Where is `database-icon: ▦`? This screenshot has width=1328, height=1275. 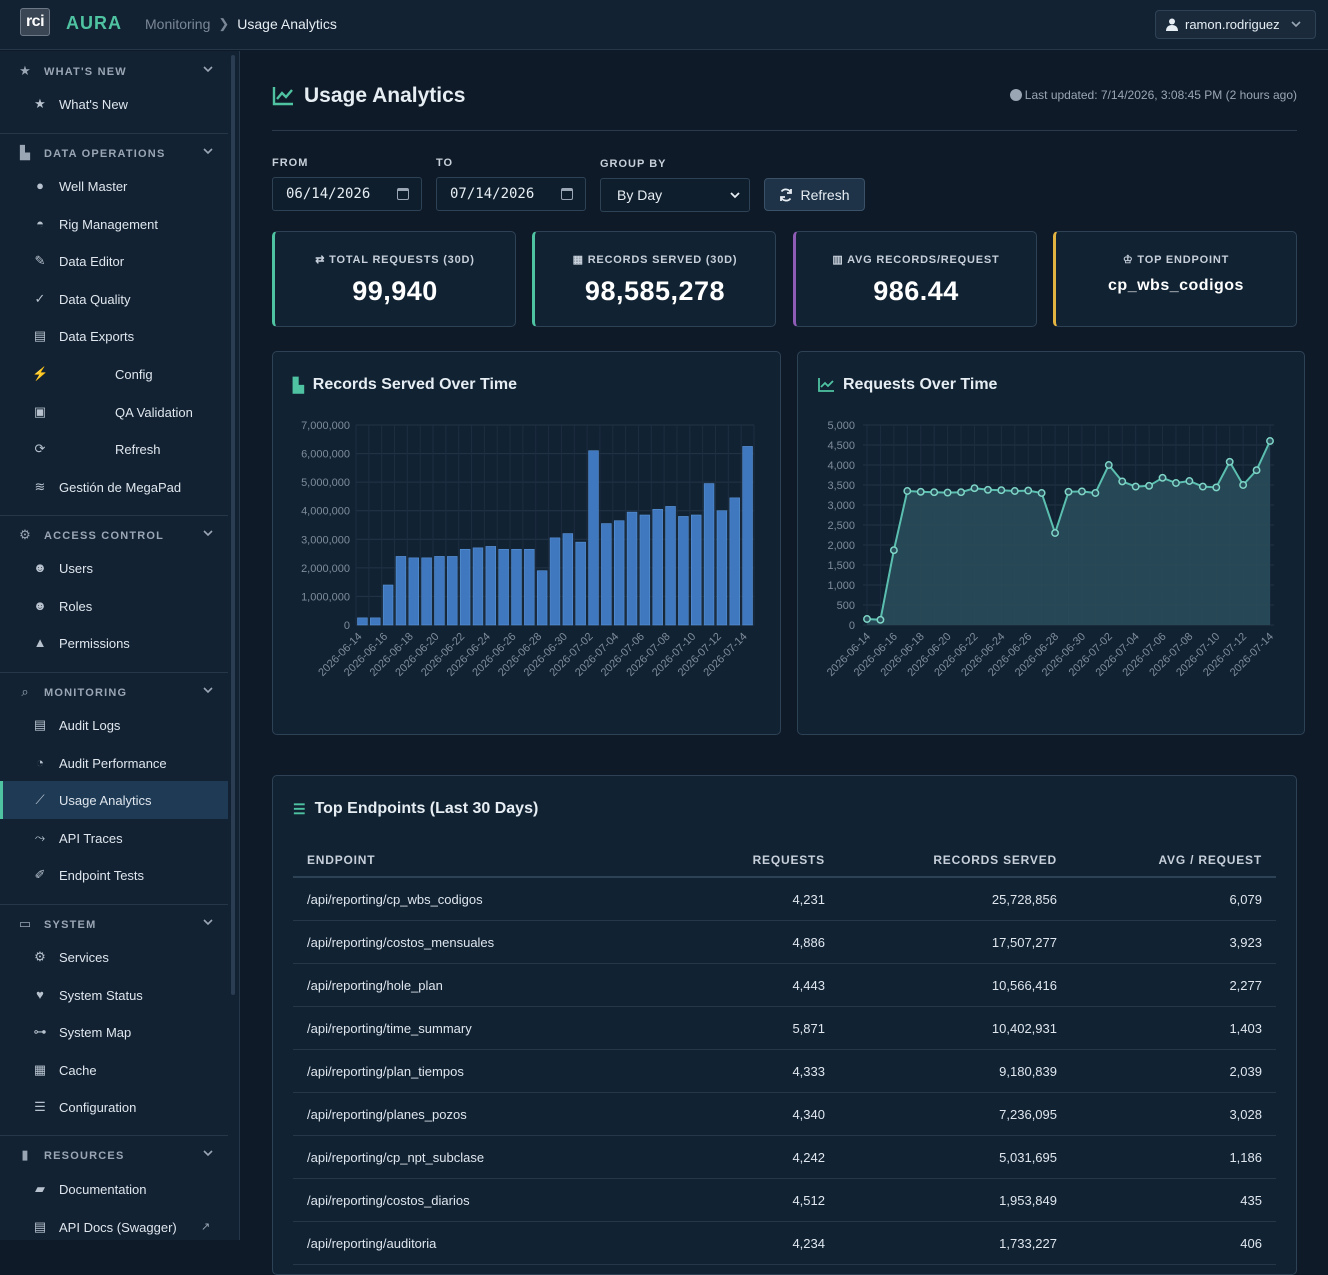 database-icon: ▦ is located at coordinates (580, 260).